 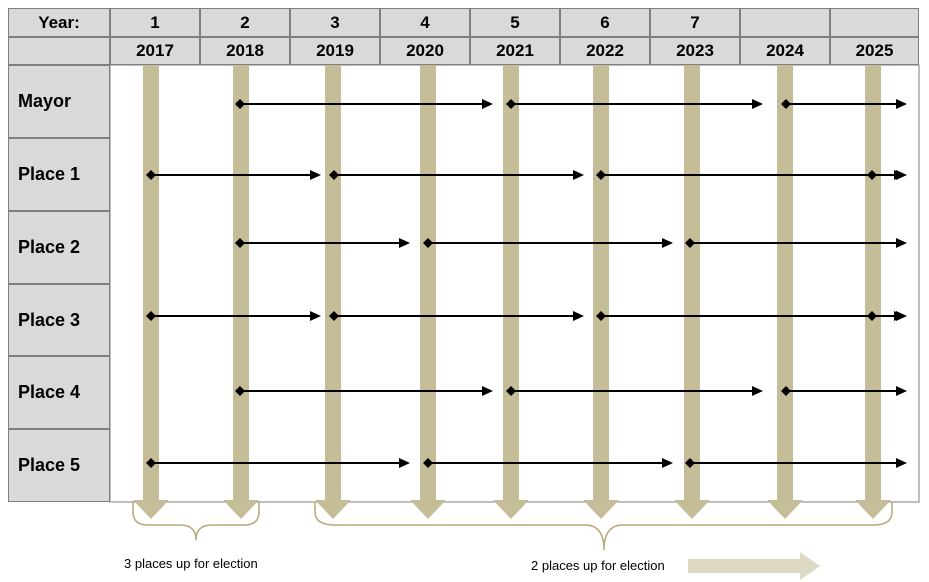 I want to click on calendar-year: 2022, so click(x=605, y=50).